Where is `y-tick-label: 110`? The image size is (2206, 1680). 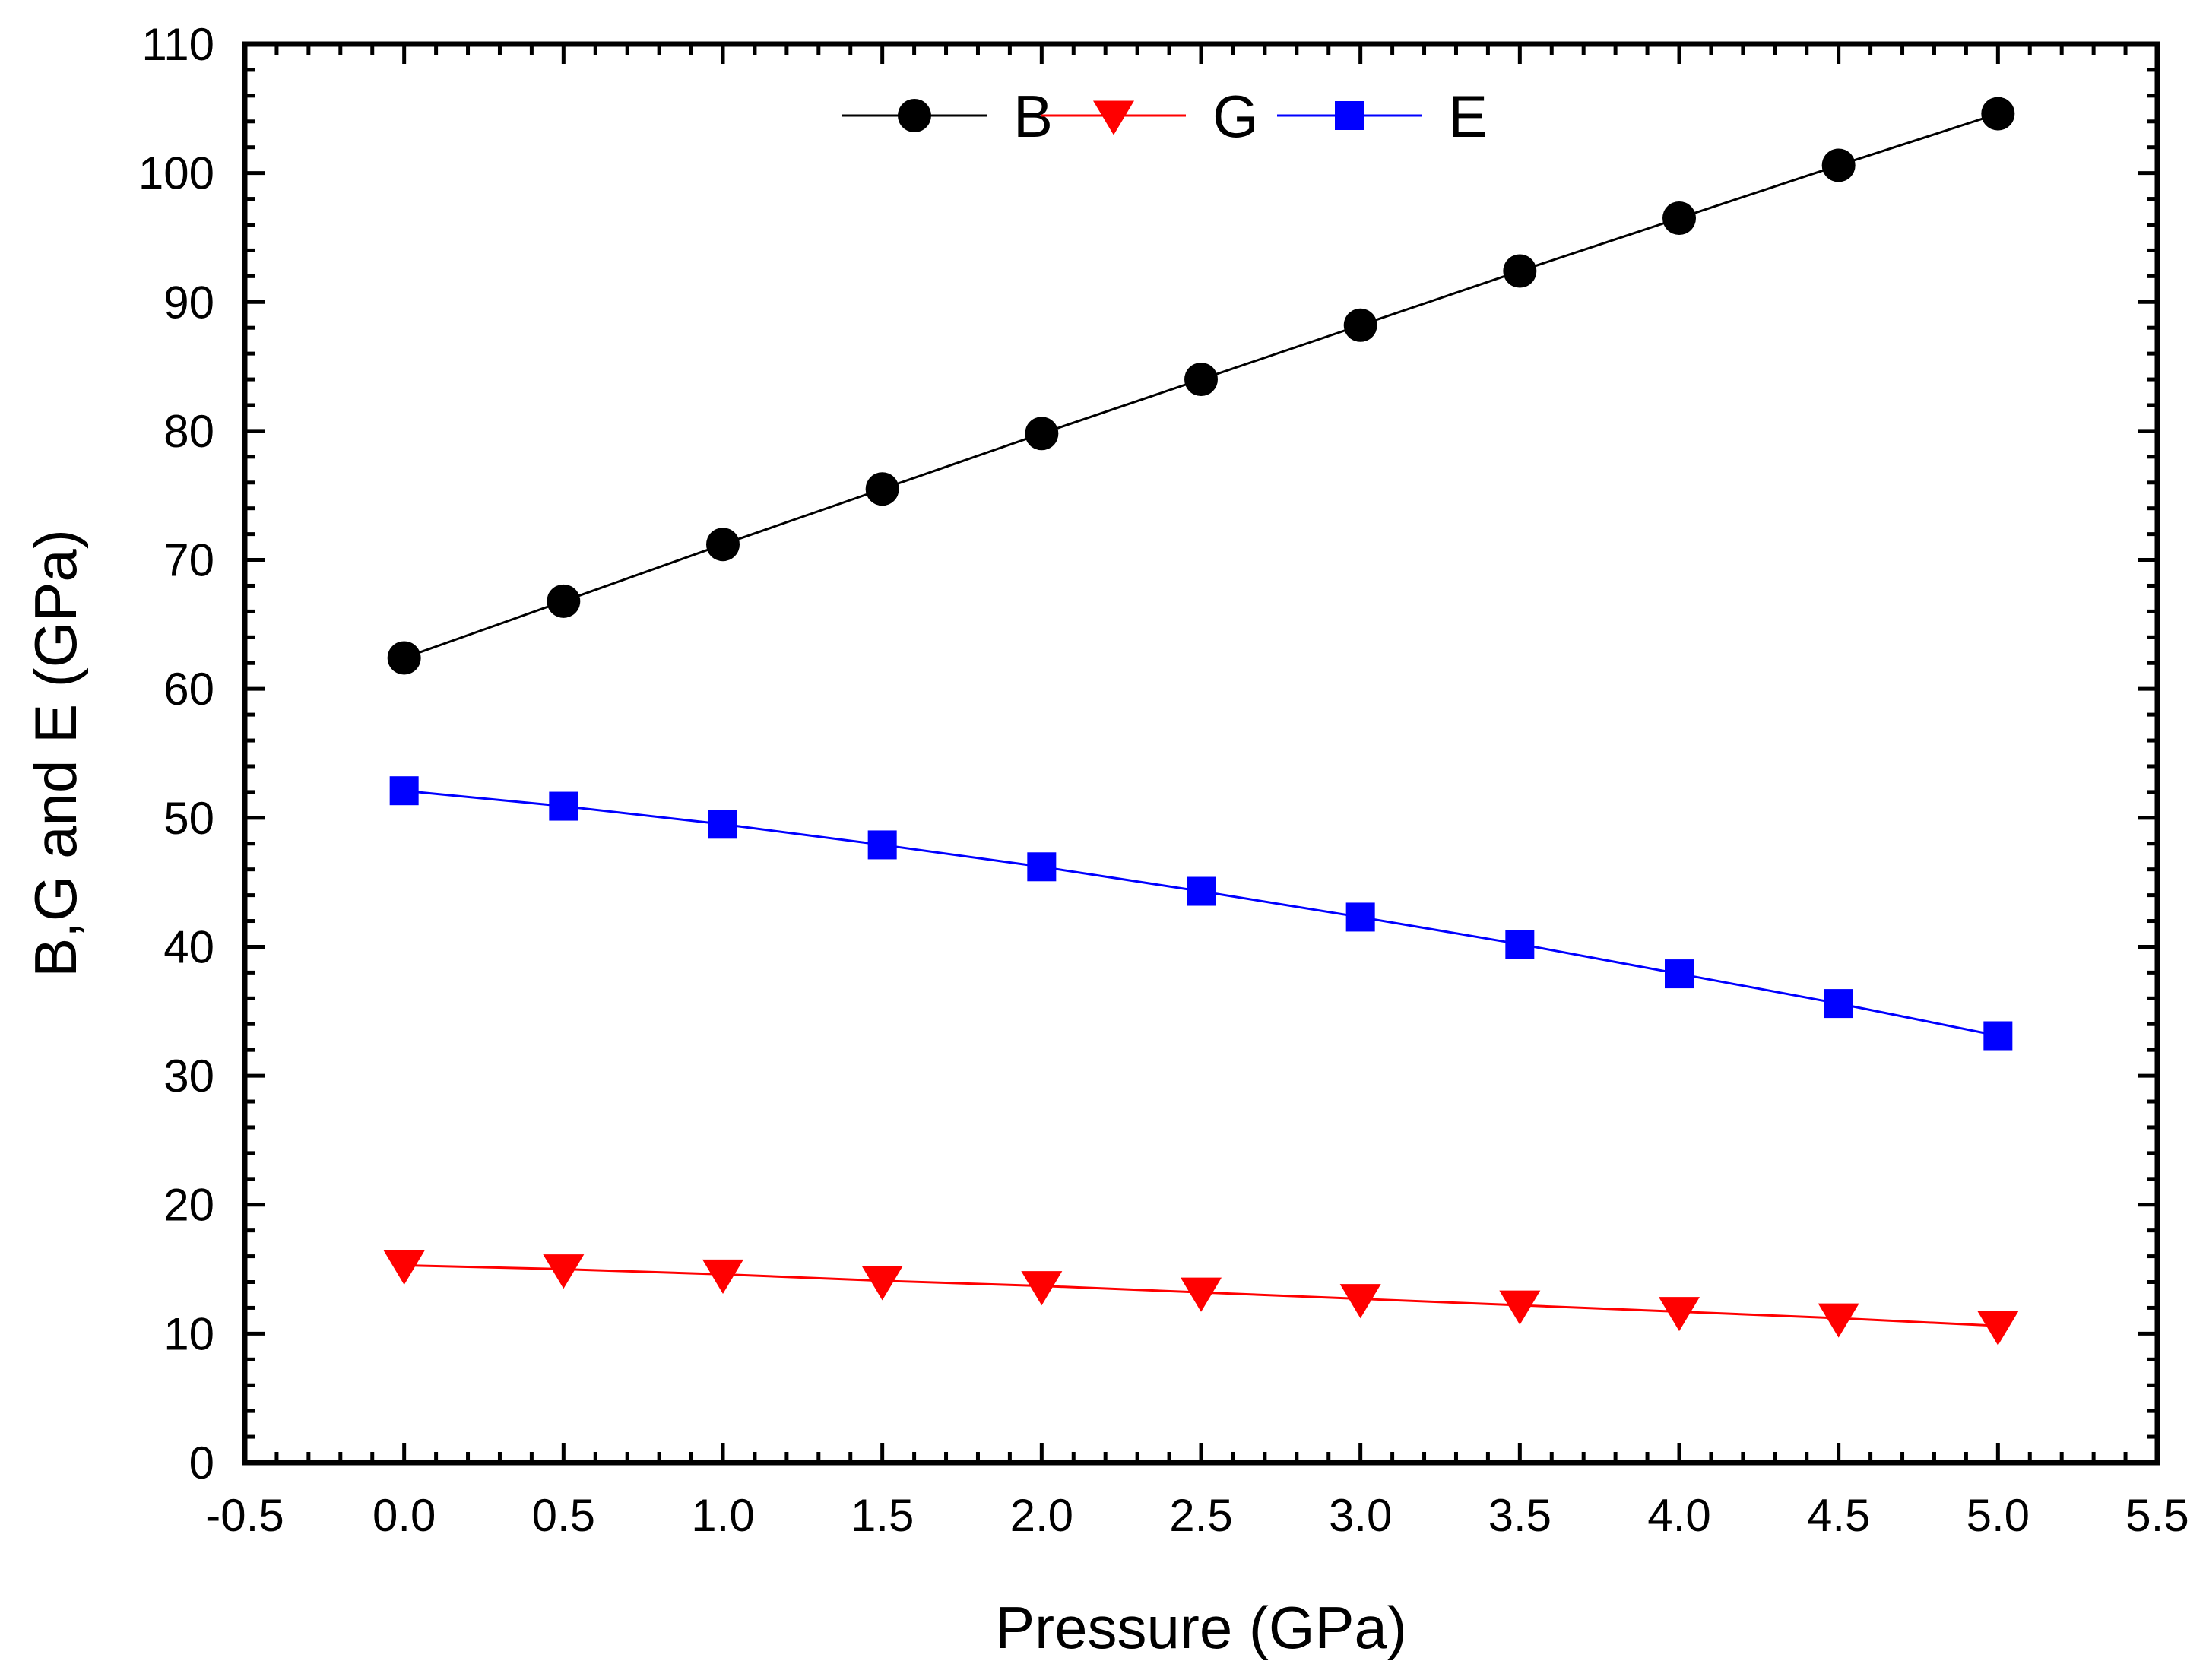
y-tick-label: 110 is located at coordinates (177, 44).